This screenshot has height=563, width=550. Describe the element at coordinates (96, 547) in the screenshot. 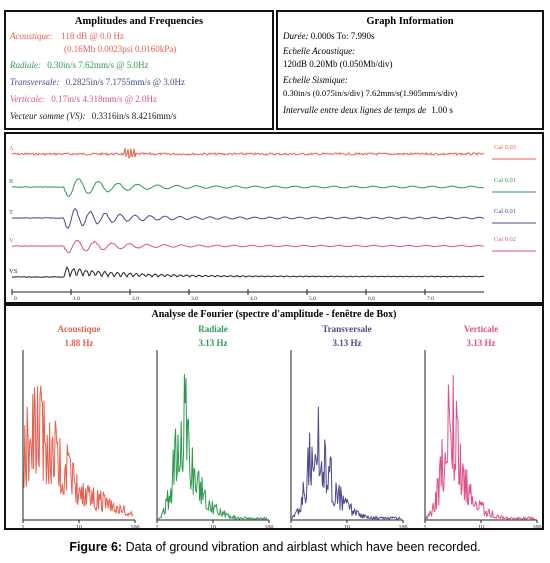

I see `caption-label: Figure 6:` at that location.